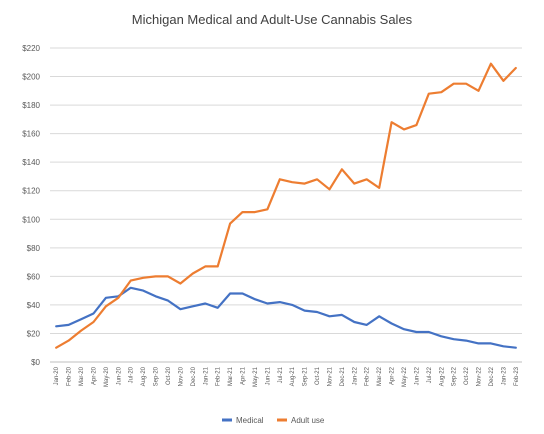  What do you see at coordinates (34, 276) in the screenshot?
I see `y-tick-label: $60` at bounding box center [34, 276].